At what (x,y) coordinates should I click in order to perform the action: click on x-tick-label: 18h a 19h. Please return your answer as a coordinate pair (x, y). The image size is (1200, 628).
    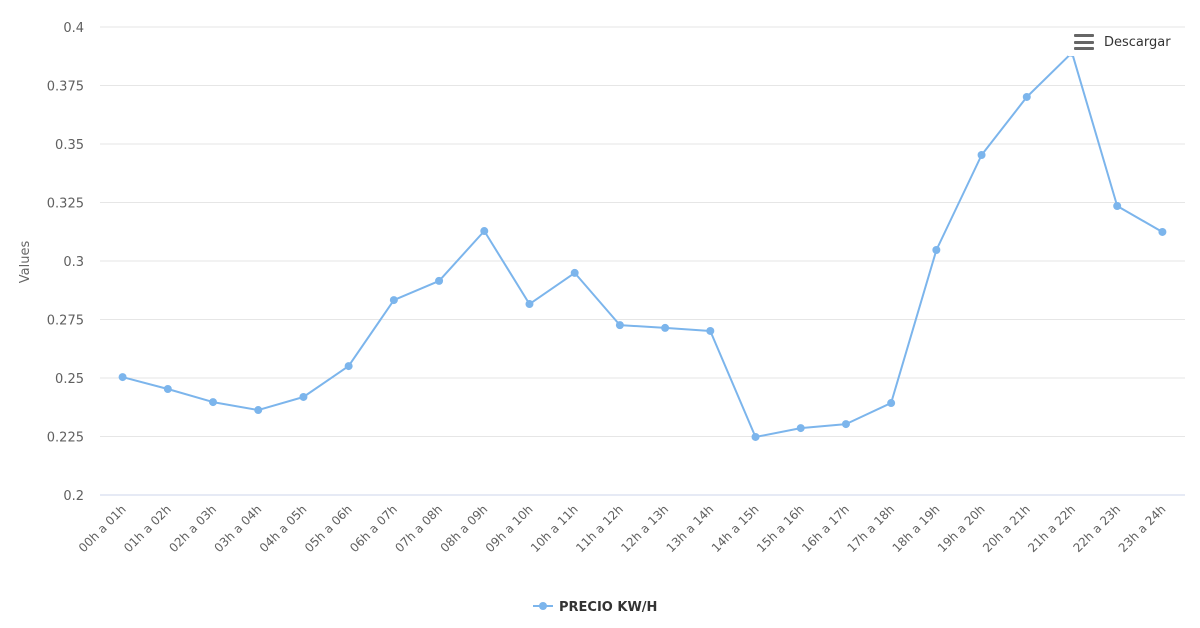
    Looking at the image, I should click on (916, 528).